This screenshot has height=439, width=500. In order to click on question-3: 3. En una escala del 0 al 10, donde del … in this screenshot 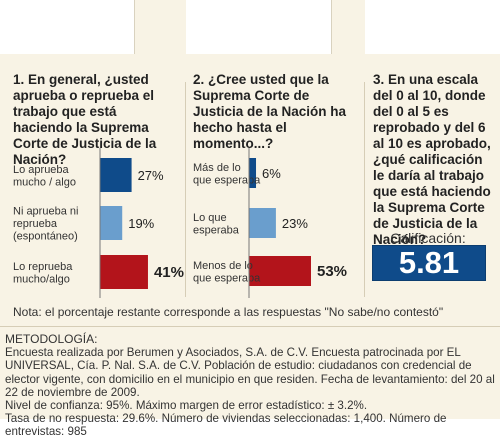, I will do `click(432, 159)`.